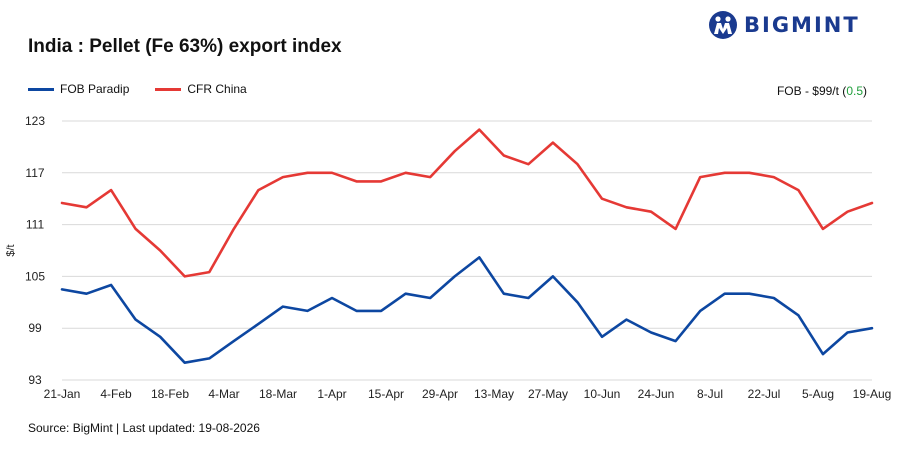 This screenshot has height=457, width=911. What do you see at coordinates (35, 276) in the screenshot?
I see `y-tick-label: 105` at bounding box center [35, 276].